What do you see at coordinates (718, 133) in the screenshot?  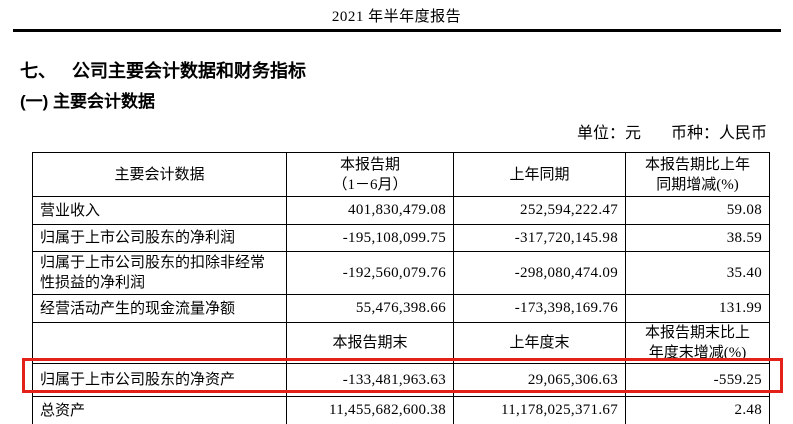 I see `currency-label: 币种：人民币` at bounding box center [718, 133].